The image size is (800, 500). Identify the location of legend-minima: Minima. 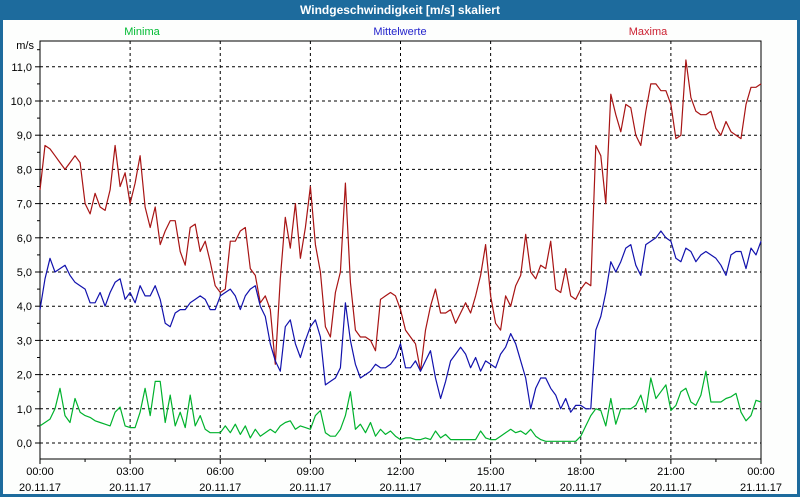
(142, 32).